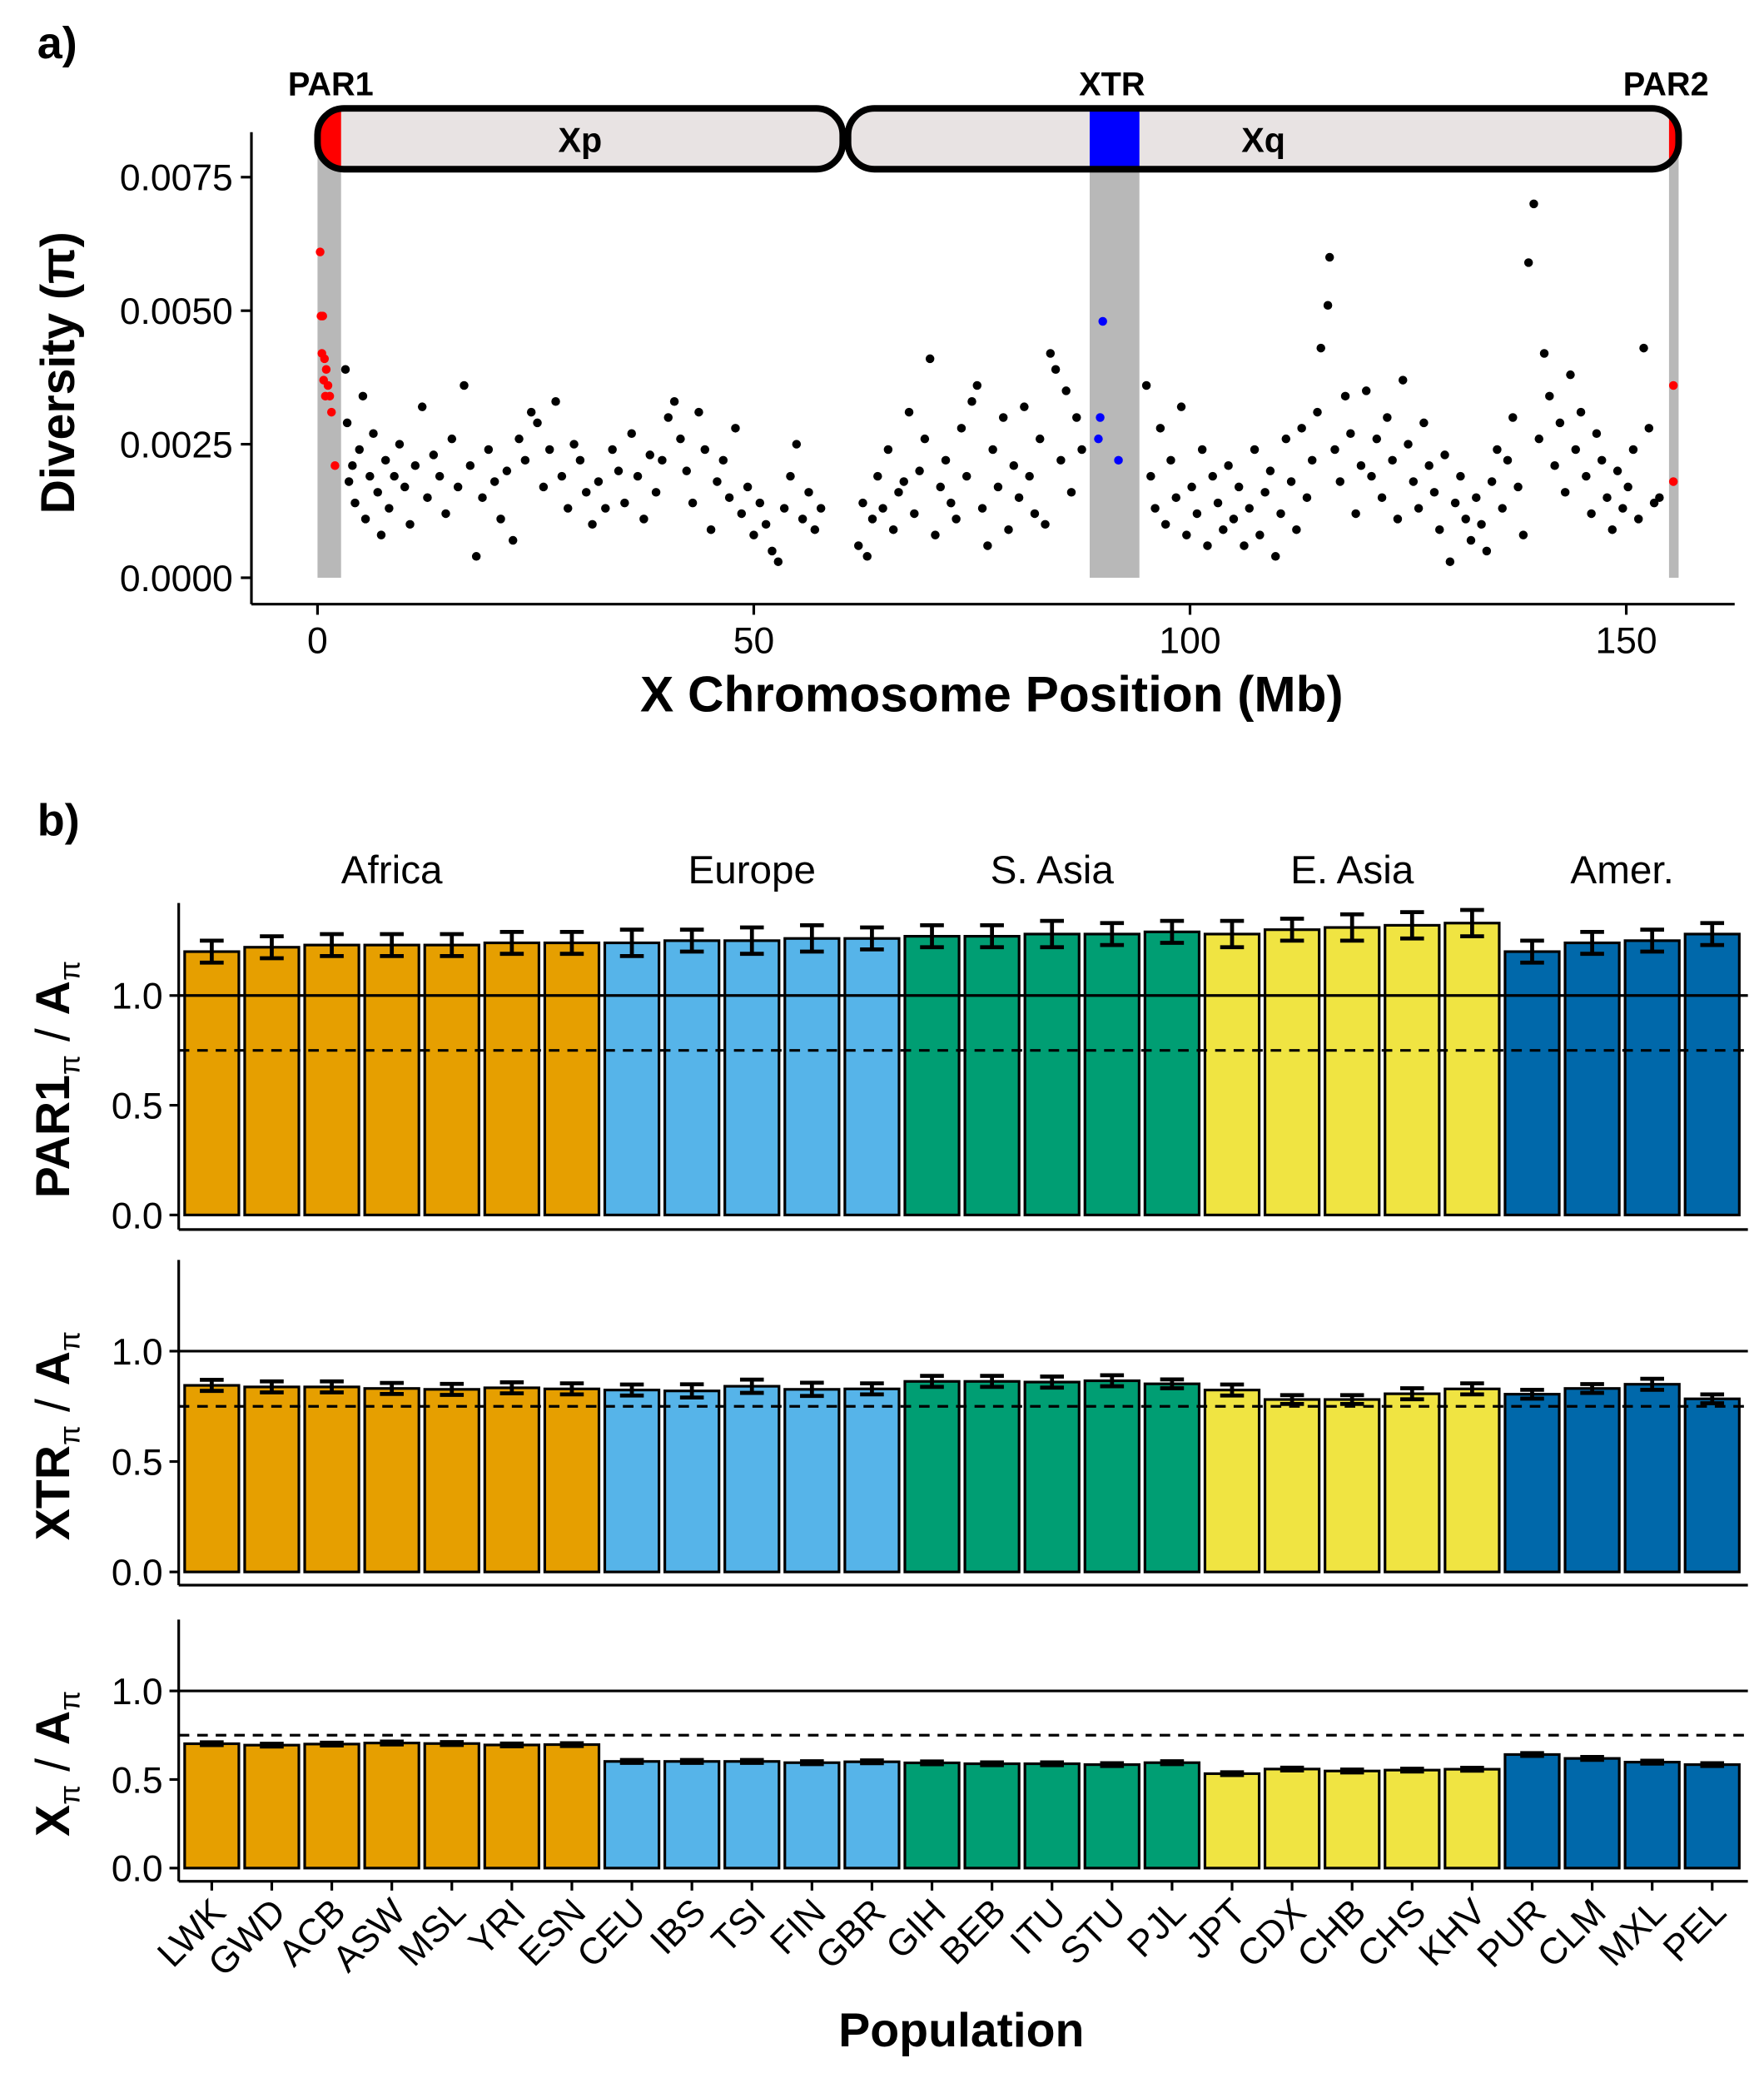 This screenshot has width=1764, height=2073. What do you see at coordinates (70, 1341) in the screenshot?
I see `ylabel-den-sub: π` at bounding box center [70, 1341].